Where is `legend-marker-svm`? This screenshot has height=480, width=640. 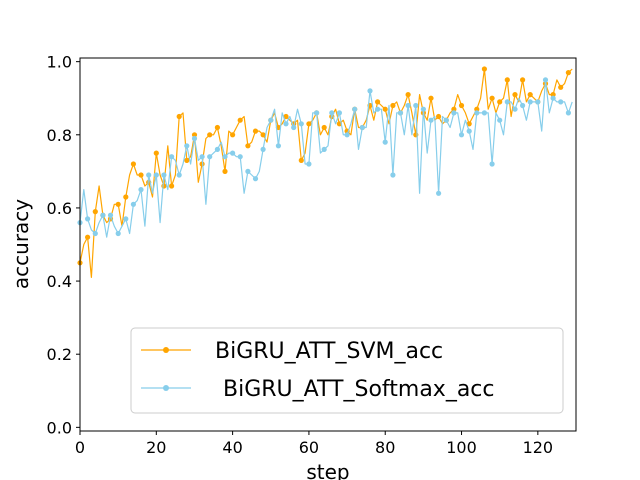
legend-marker-svm is located at coordinates (166, 350).